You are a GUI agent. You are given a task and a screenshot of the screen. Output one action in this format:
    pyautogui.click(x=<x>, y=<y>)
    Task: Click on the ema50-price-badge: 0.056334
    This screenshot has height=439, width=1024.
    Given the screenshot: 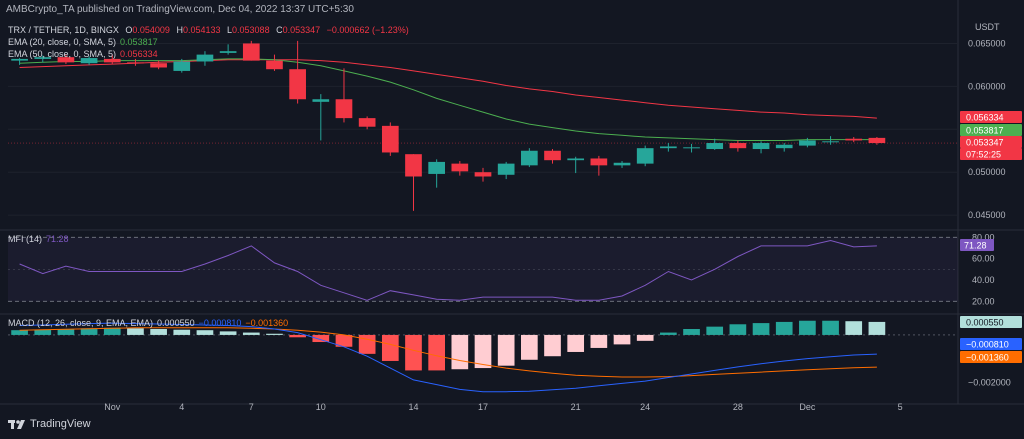 What is the action you would take?
    pyautogui.click(x=991, y=117)
    